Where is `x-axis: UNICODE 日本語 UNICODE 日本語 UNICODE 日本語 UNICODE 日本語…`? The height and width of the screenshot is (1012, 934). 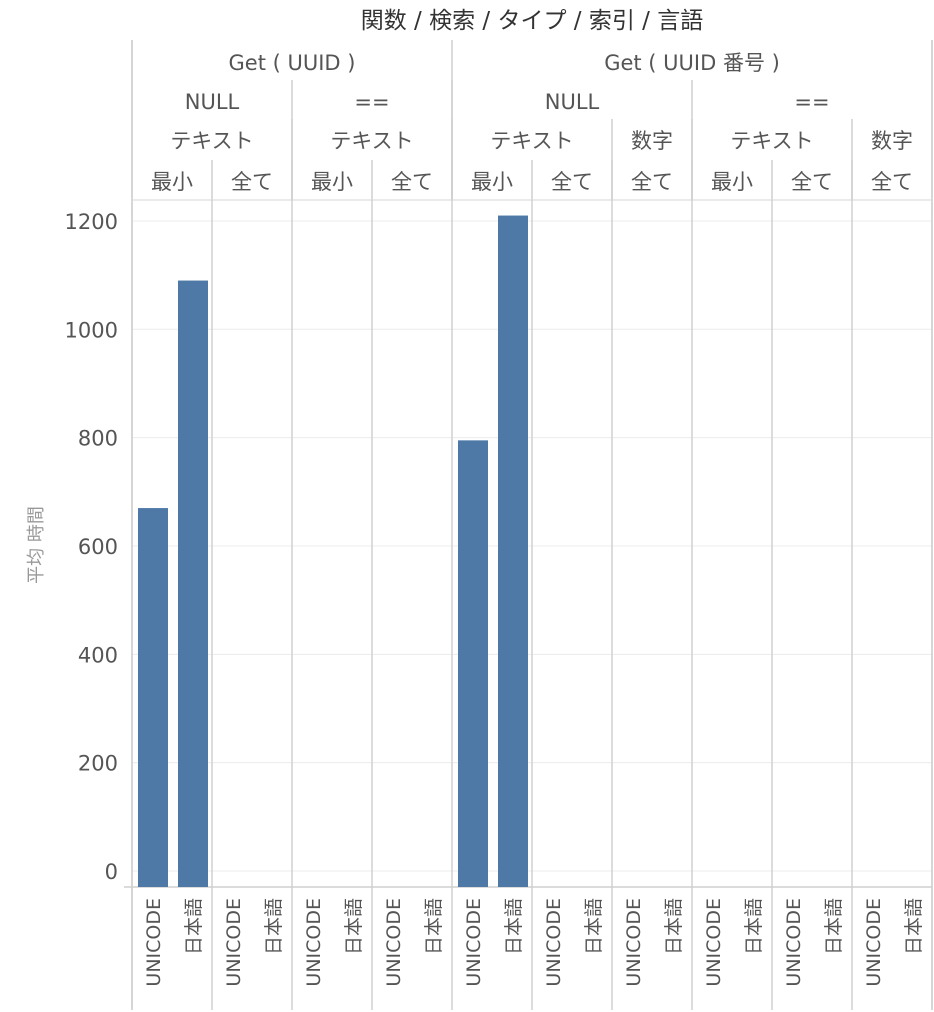
x-axis: UNICODE 日本語 UNICODE 日本語 UNICODE 日本語 UNICODE 日本語… is located at coordinates (534, 942).